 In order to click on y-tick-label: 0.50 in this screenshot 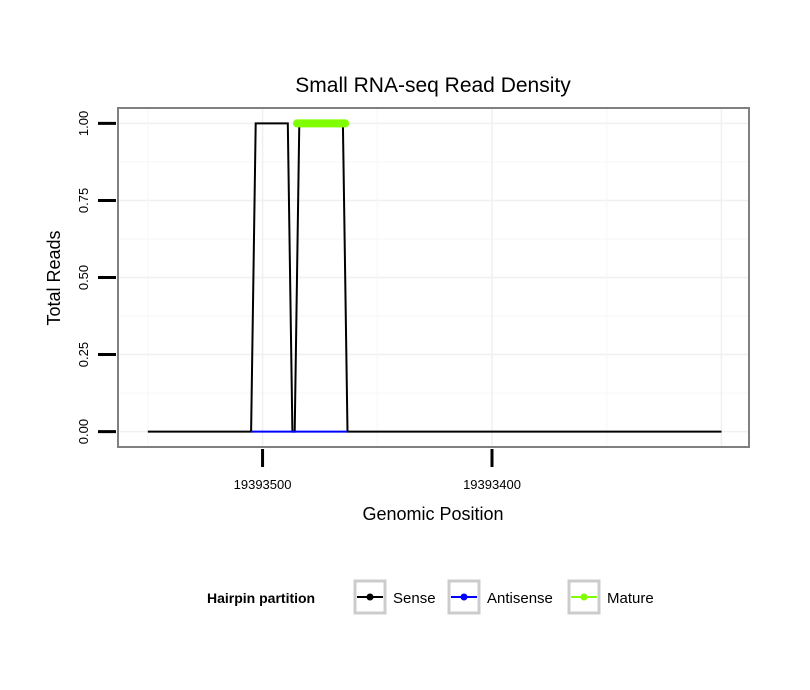, I will do `click(83, 277)`.